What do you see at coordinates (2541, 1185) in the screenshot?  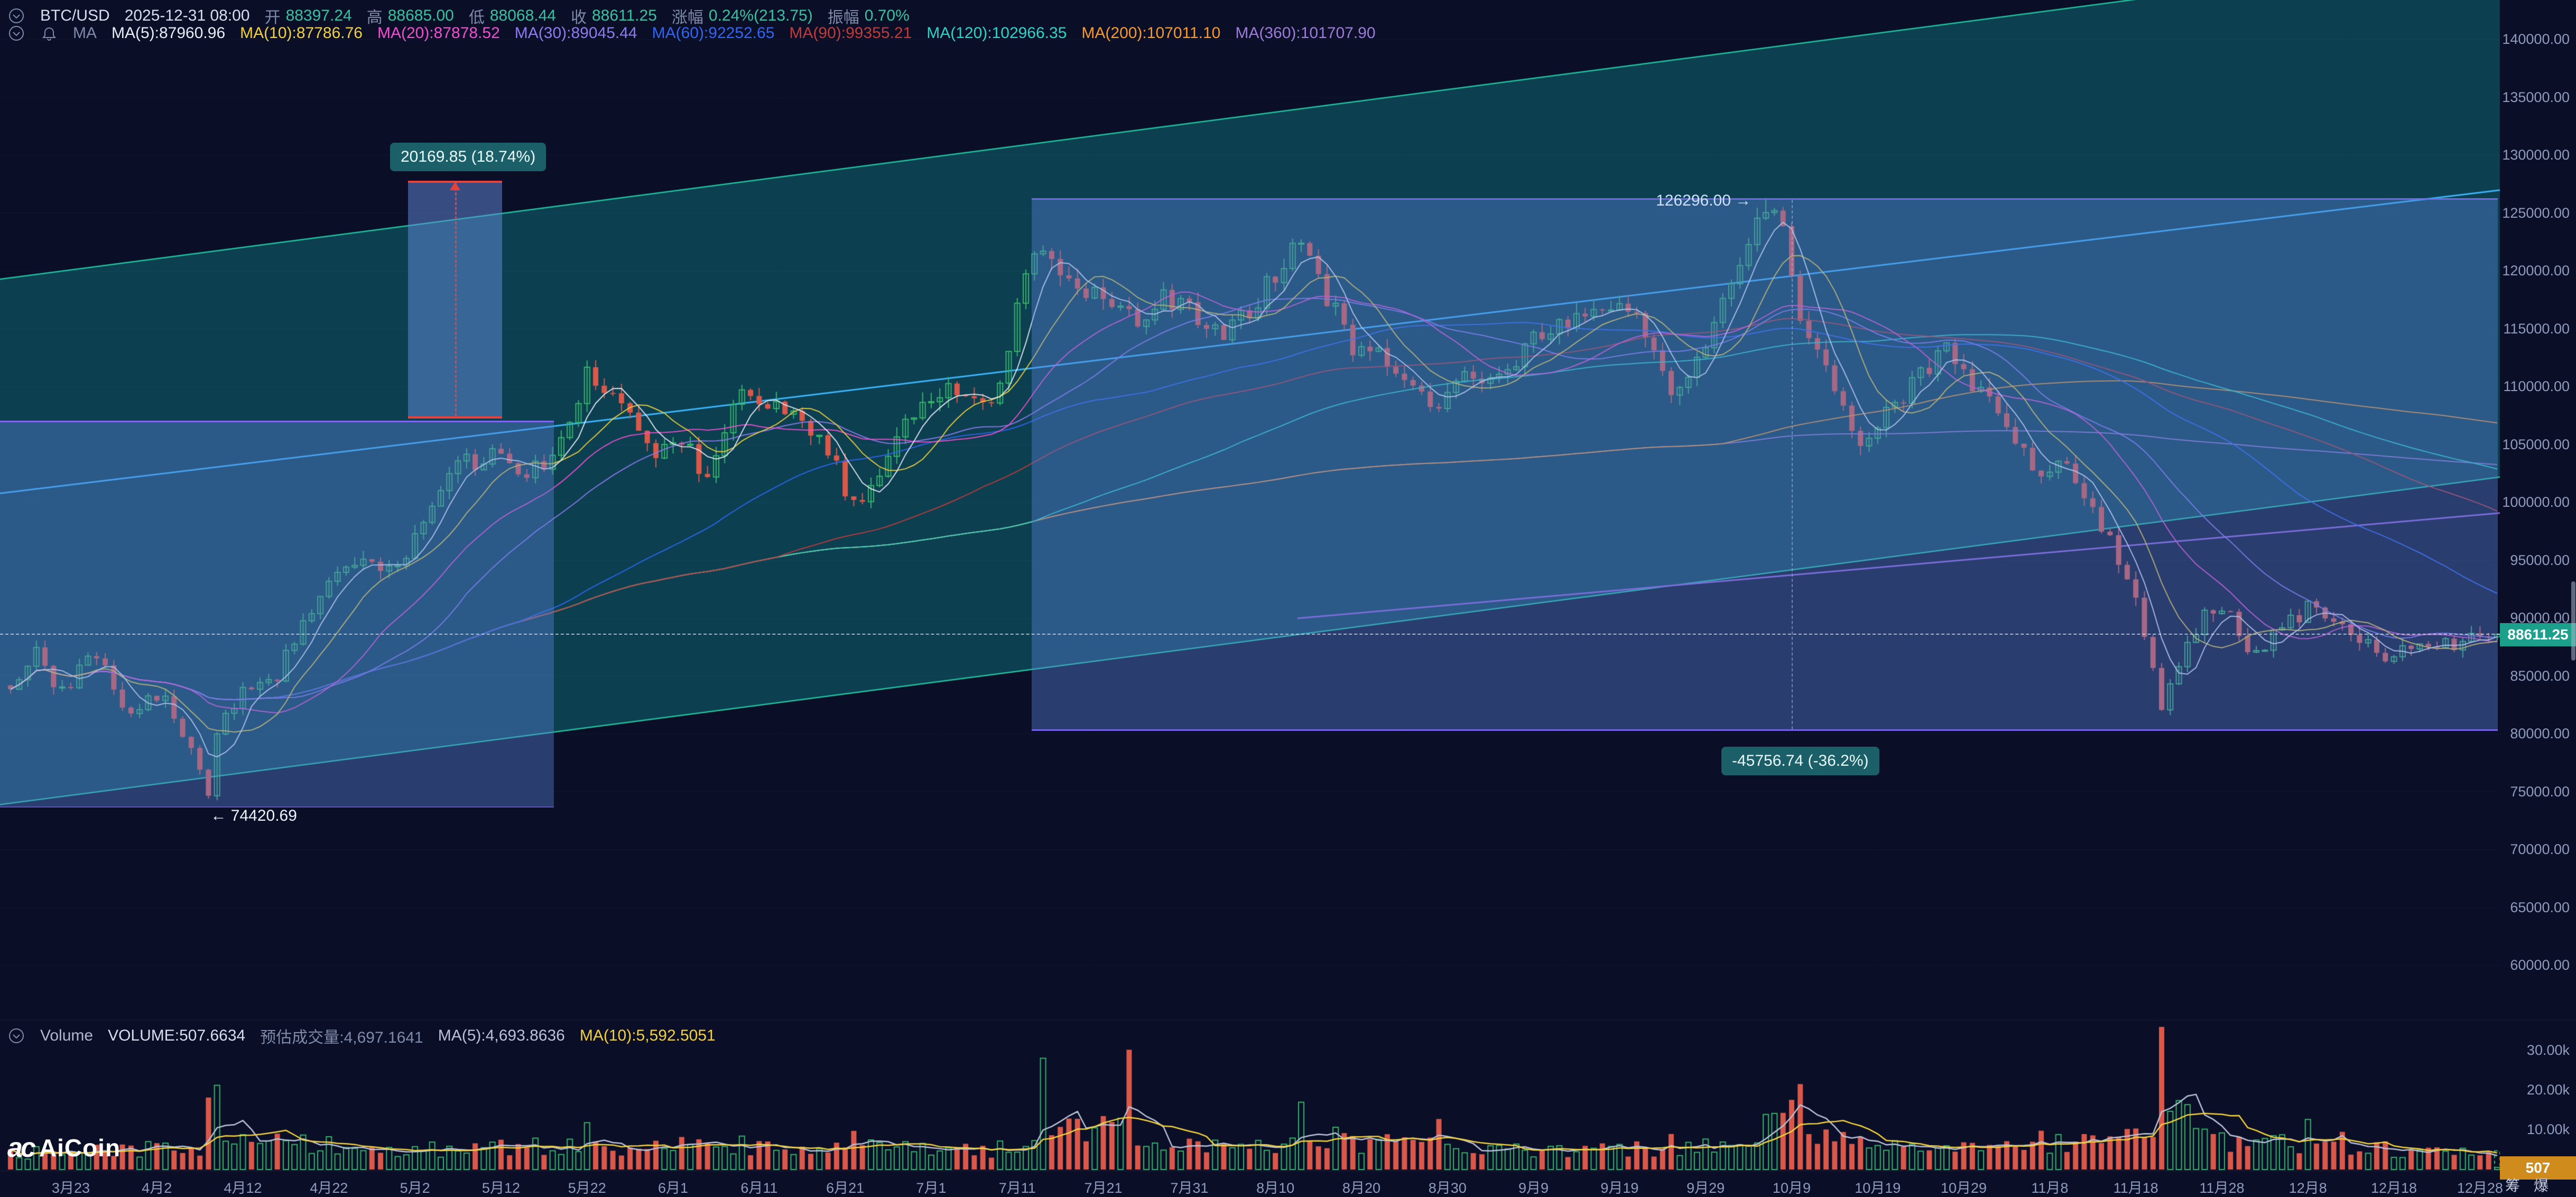 I see `liquidation-button: 爆` at bounding box center [2541, 1185].